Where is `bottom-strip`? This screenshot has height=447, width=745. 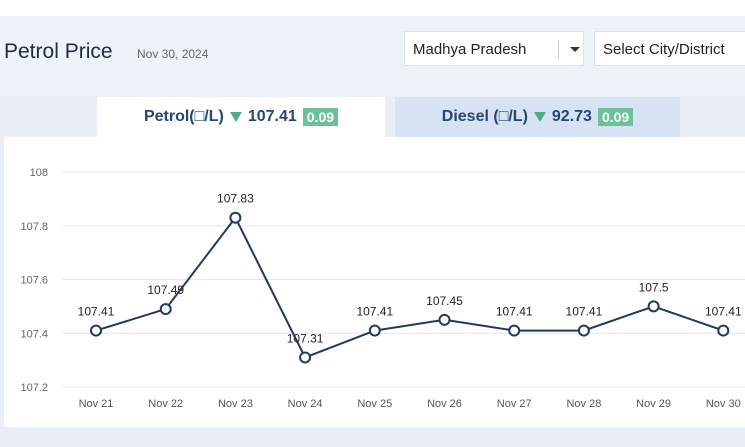
bottom-strip is located at coordinates (372, 437).